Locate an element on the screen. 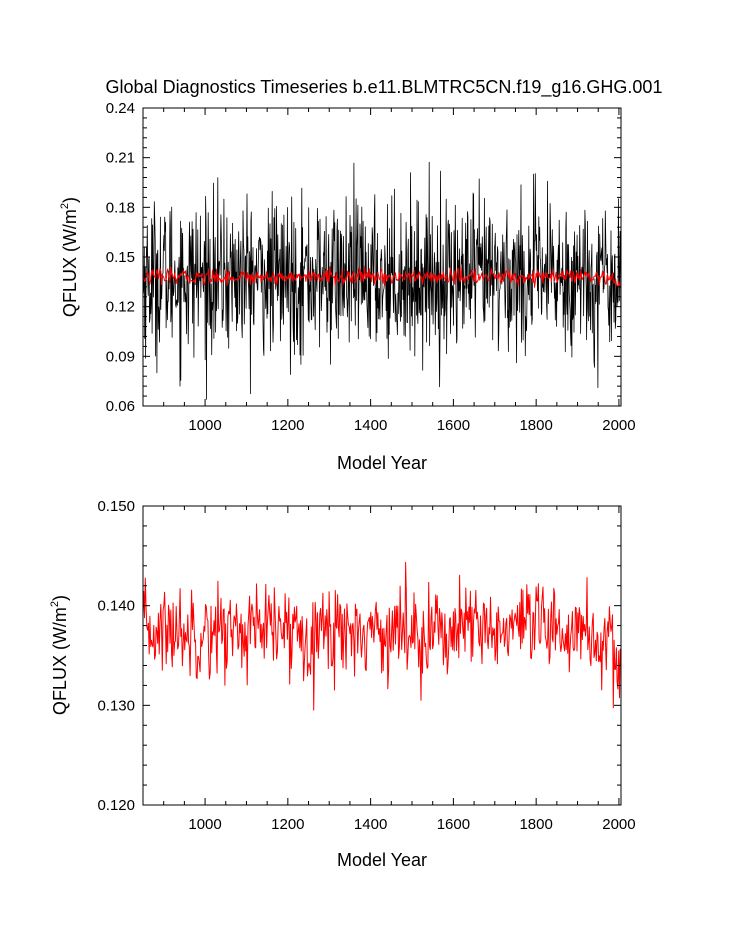 The image size is (733, 945). top-panel-x-tick-label: 1800 is located at coordinates (535, 425).